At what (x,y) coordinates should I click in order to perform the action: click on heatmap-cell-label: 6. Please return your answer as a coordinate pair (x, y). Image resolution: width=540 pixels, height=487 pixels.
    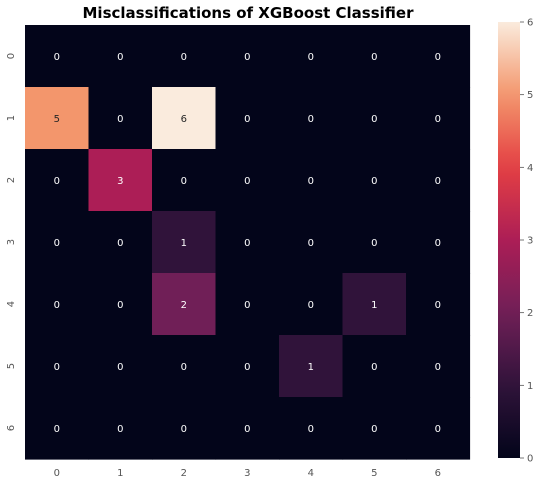
    Looking at the image, I should click on (184, 119).